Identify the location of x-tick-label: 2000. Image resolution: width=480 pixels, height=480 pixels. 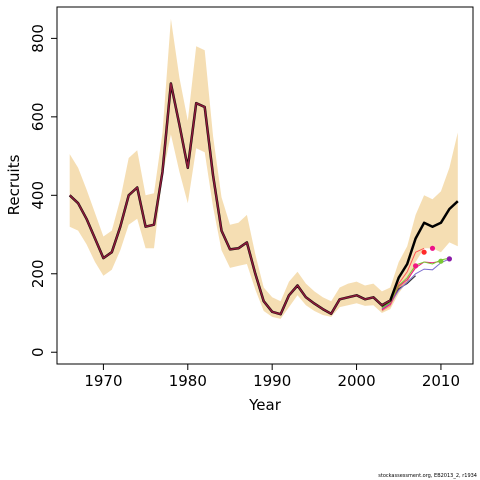
(356, 381).